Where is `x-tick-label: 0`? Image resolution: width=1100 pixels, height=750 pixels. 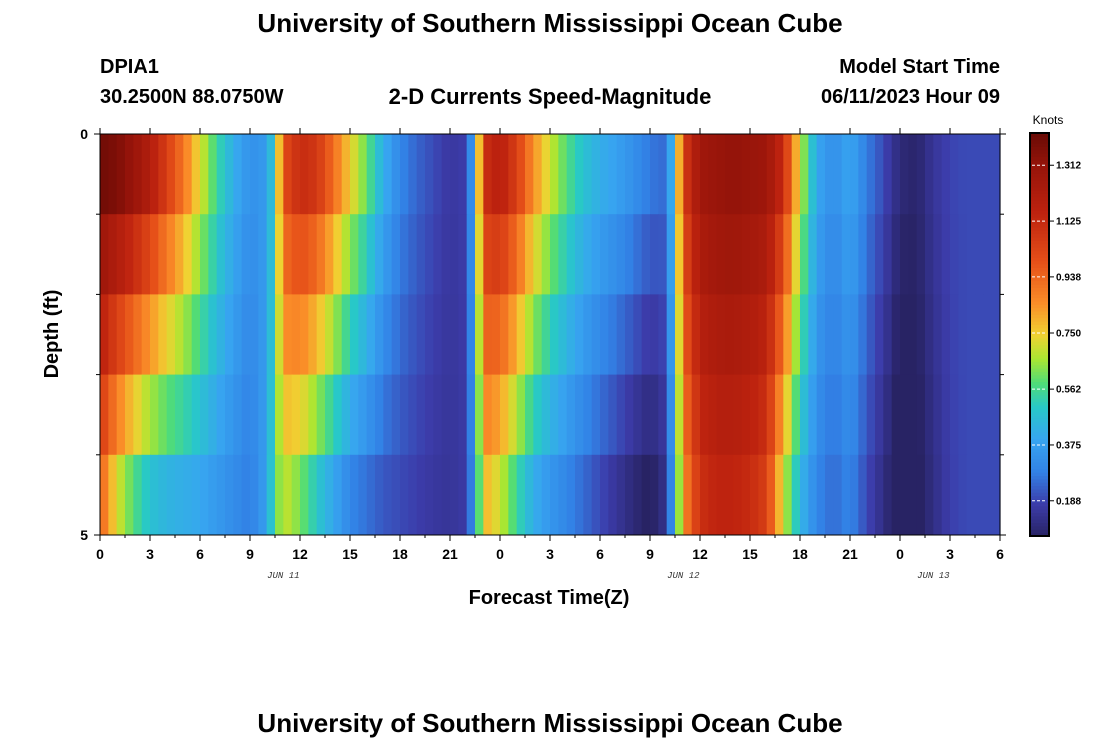 x-tick-label: 0 is located at coordinates (100, 554).